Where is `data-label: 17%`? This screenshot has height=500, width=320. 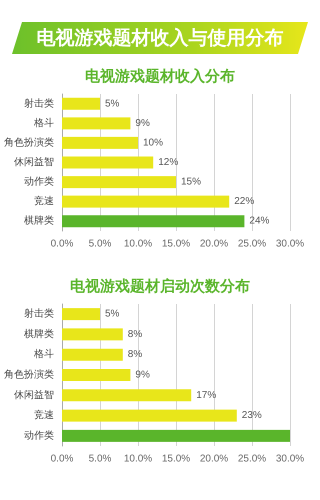
data-label: 17% is located at coordinates (206, 395).